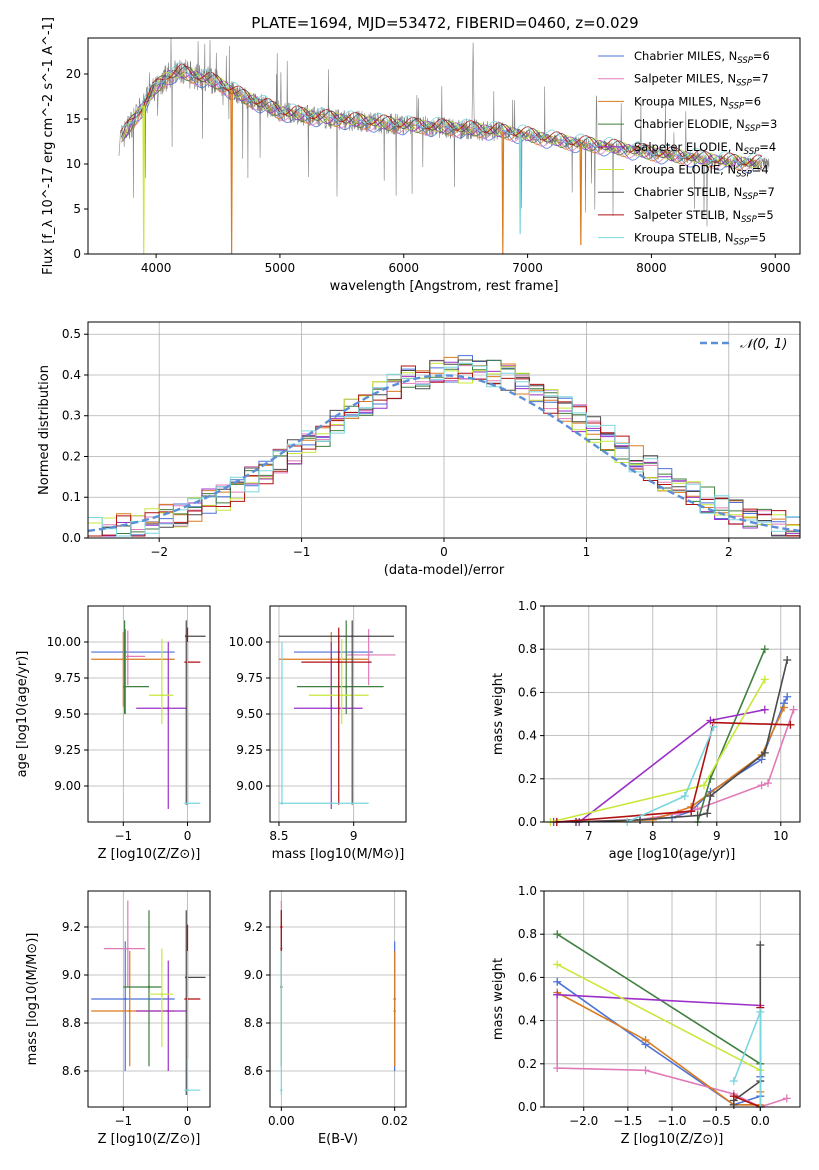 The height and width of the screenshot is (1170, 819). Describe the element at coordinates (444, 286) in the screenshot. I see `x-axis-label: wavelength [Angstrom, rest frame]` at that location.